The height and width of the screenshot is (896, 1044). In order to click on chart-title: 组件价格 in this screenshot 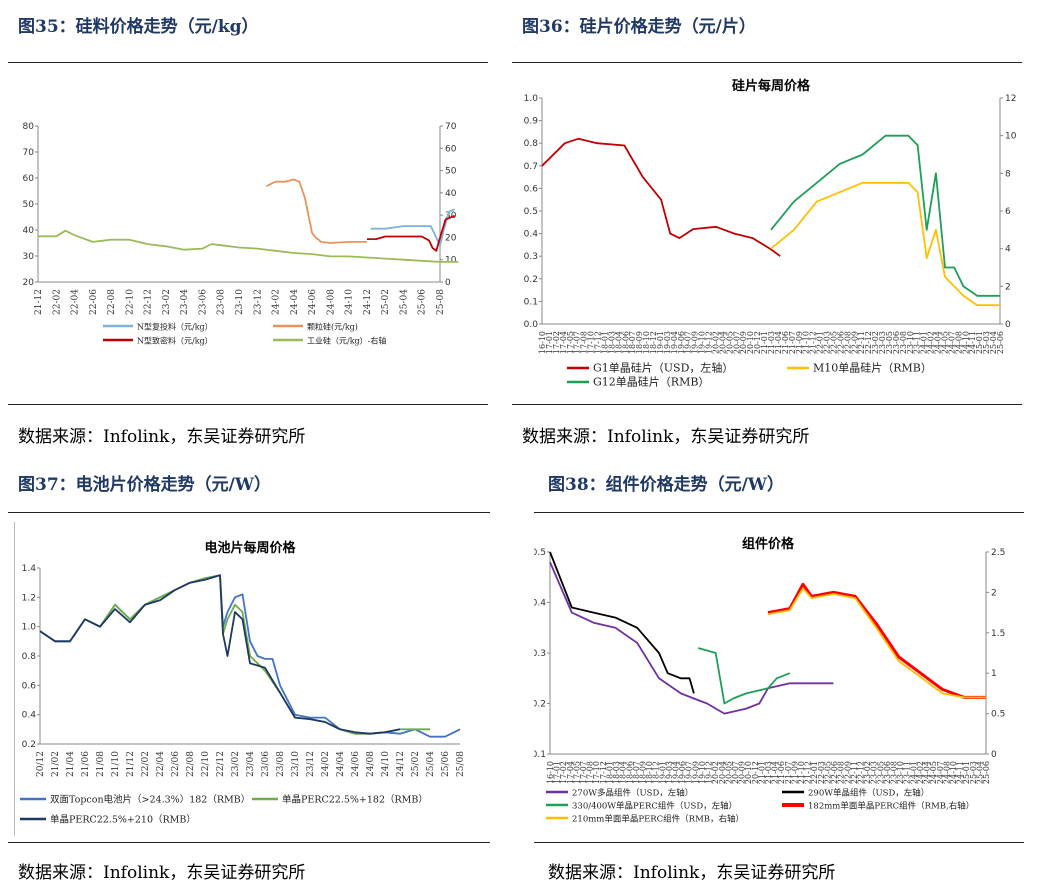, I will do `click(768, 544)`.